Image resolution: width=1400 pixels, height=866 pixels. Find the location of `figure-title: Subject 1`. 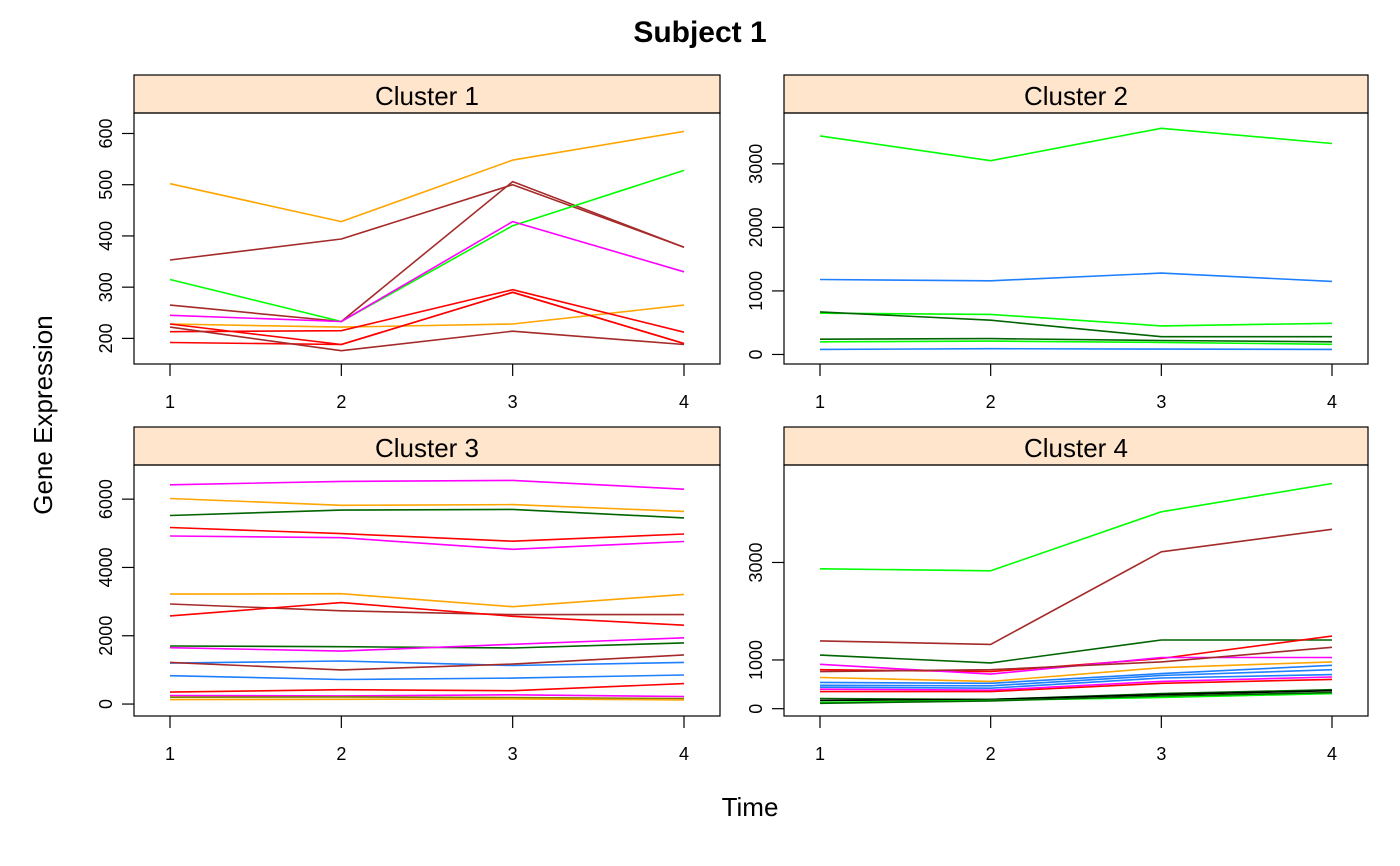

figure-title: Subject 1 is located at coordinates (699, 32).